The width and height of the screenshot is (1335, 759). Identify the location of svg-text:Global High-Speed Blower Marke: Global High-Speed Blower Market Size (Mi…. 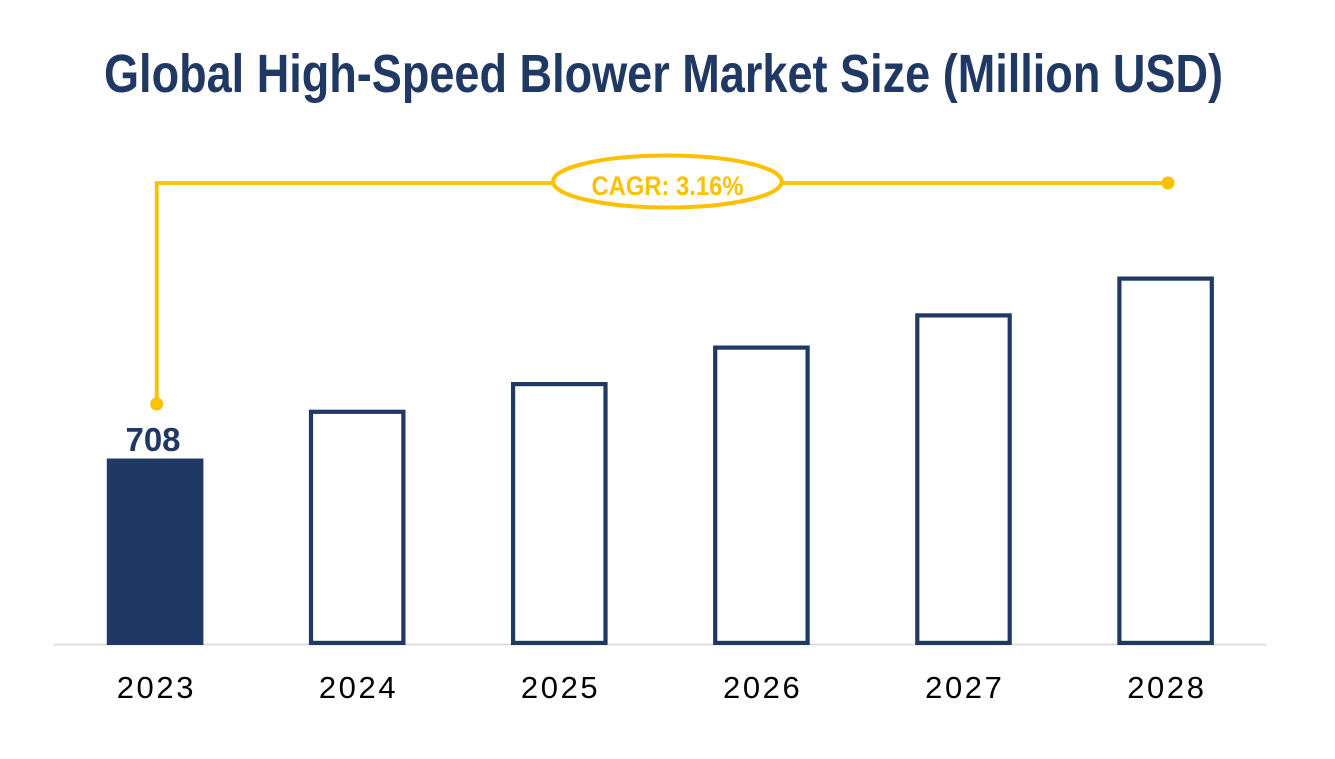
(663, 74).